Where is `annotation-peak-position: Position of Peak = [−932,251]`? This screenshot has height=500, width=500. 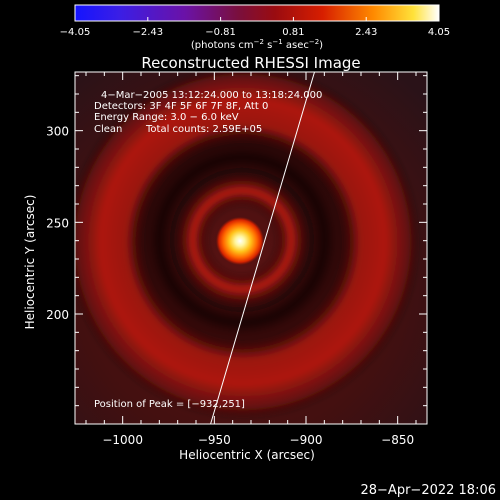 annotation-peak-position: Position of Peak = [−932,251] is located at coordinates (169, 404).